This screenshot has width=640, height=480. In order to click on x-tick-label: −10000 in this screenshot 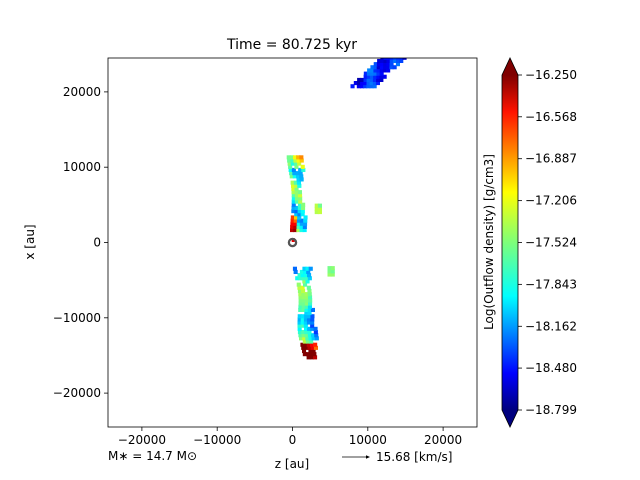, I will do `click(217, 440)`.